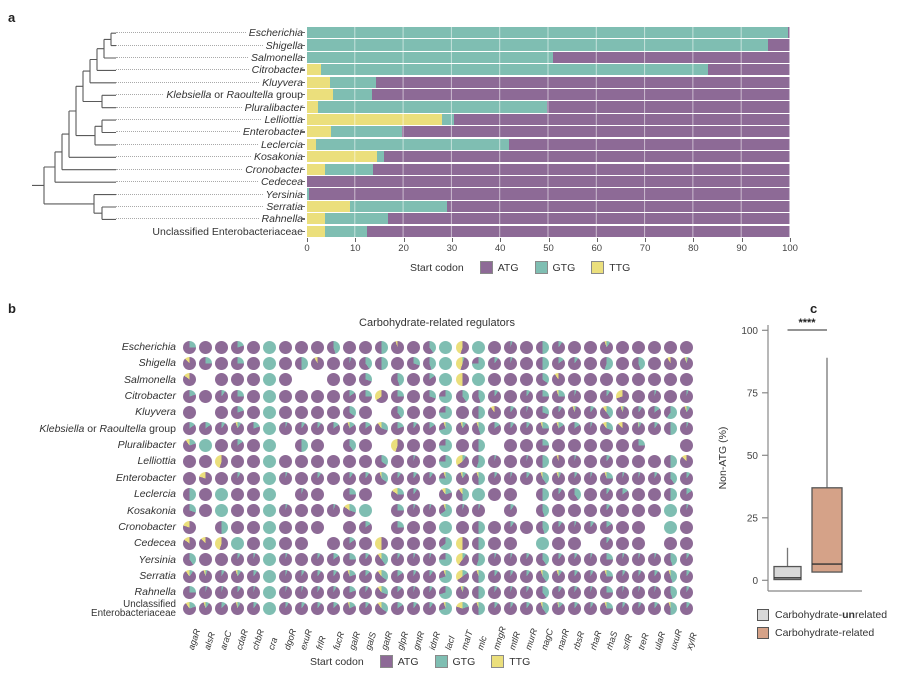 The image size is (916, 679). What do you see at coordinates (787, 573) in the screenshot?
I see `box-Carbohydrate-unrelated` at bounding box center [787, 573].